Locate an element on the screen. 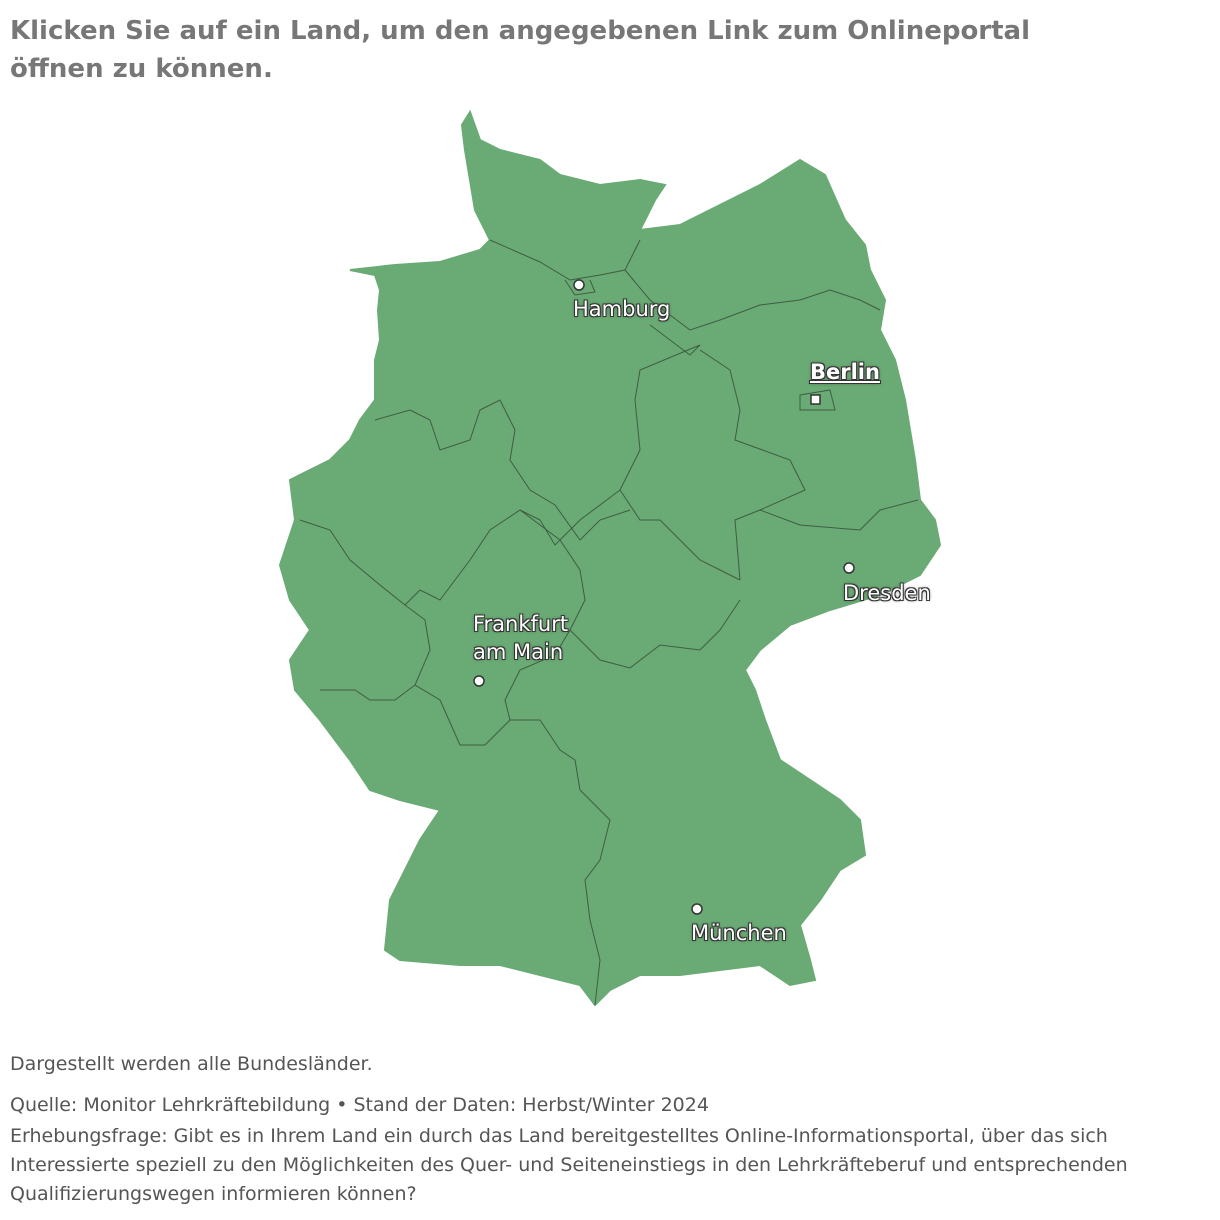  city-label: Frankfurt am Main is located at coordinates (521, 638).